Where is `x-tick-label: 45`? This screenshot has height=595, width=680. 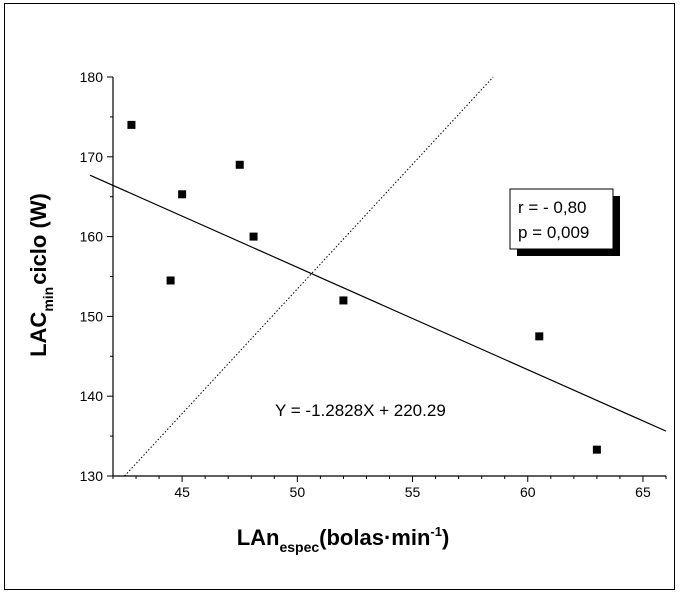 x-tick-label: 45 is located at coordinates (182, 492).